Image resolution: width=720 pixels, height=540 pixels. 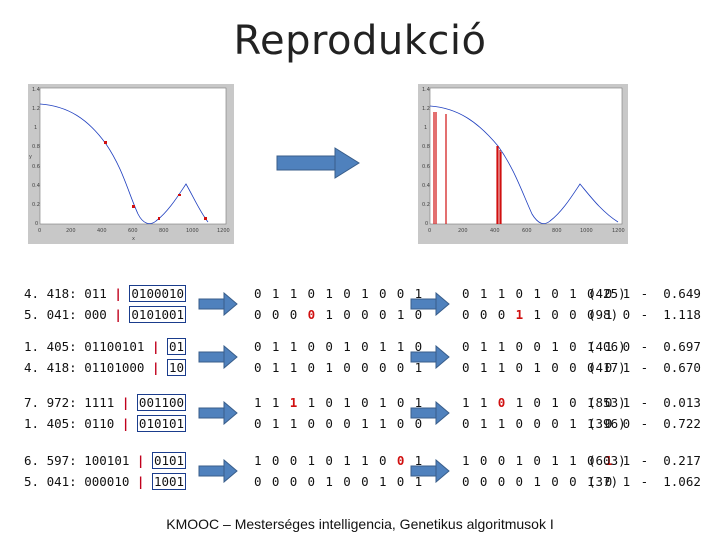 I want to click on child-1: 1 0 0 1 0 1 1 0 0 1, so click(x=339, y=460).